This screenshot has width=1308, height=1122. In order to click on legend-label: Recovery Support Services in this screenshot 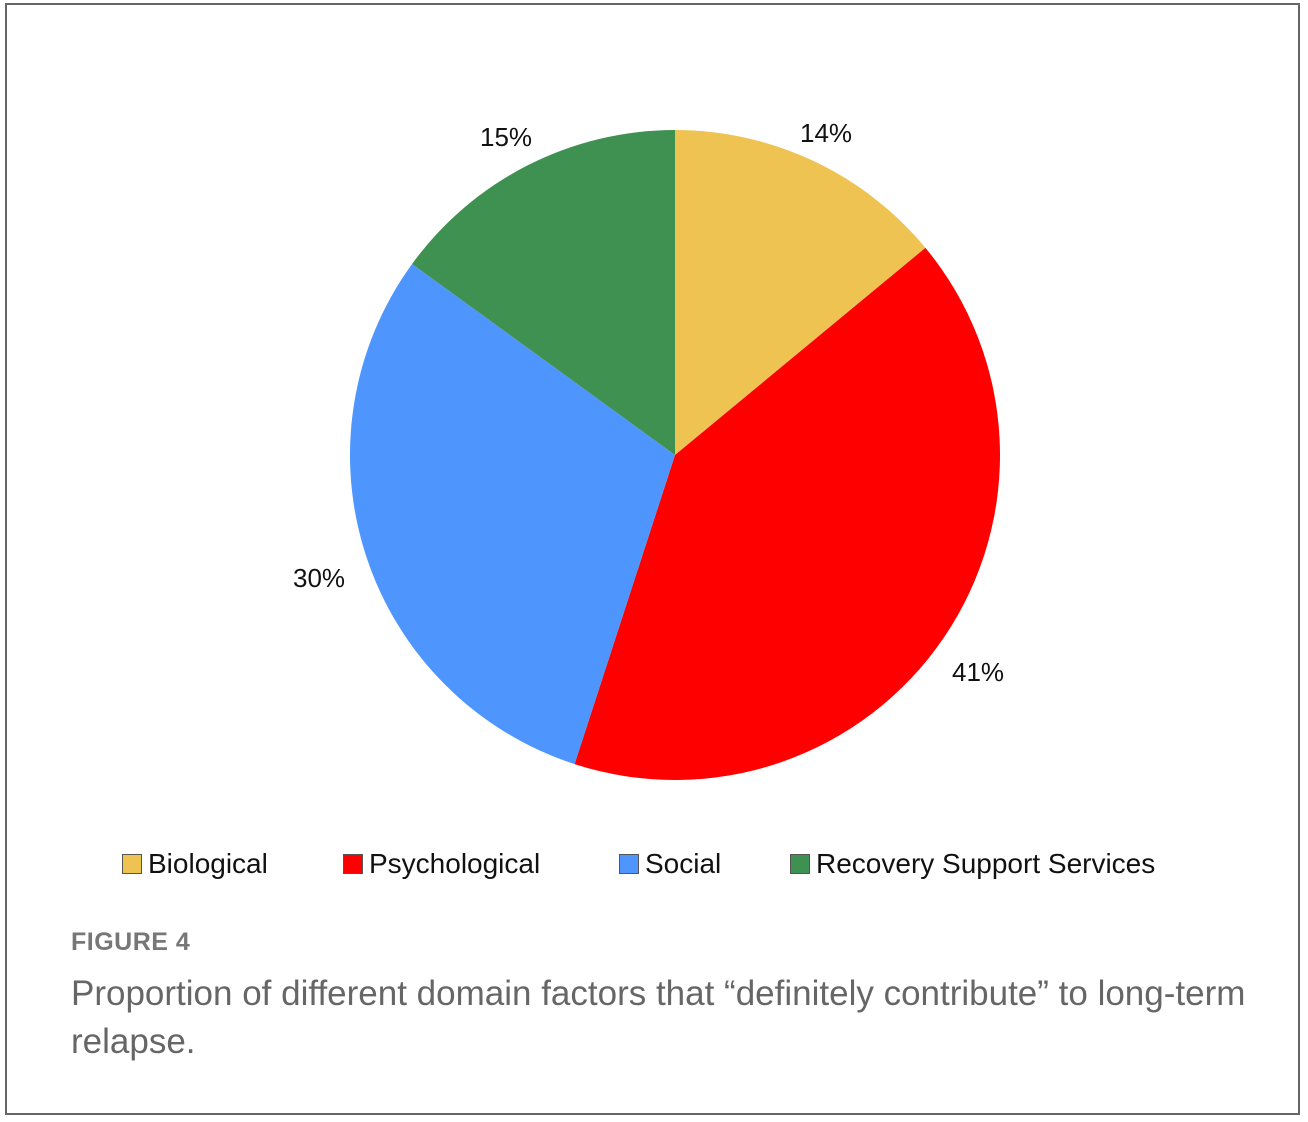, I will do `click(986, 863)`.